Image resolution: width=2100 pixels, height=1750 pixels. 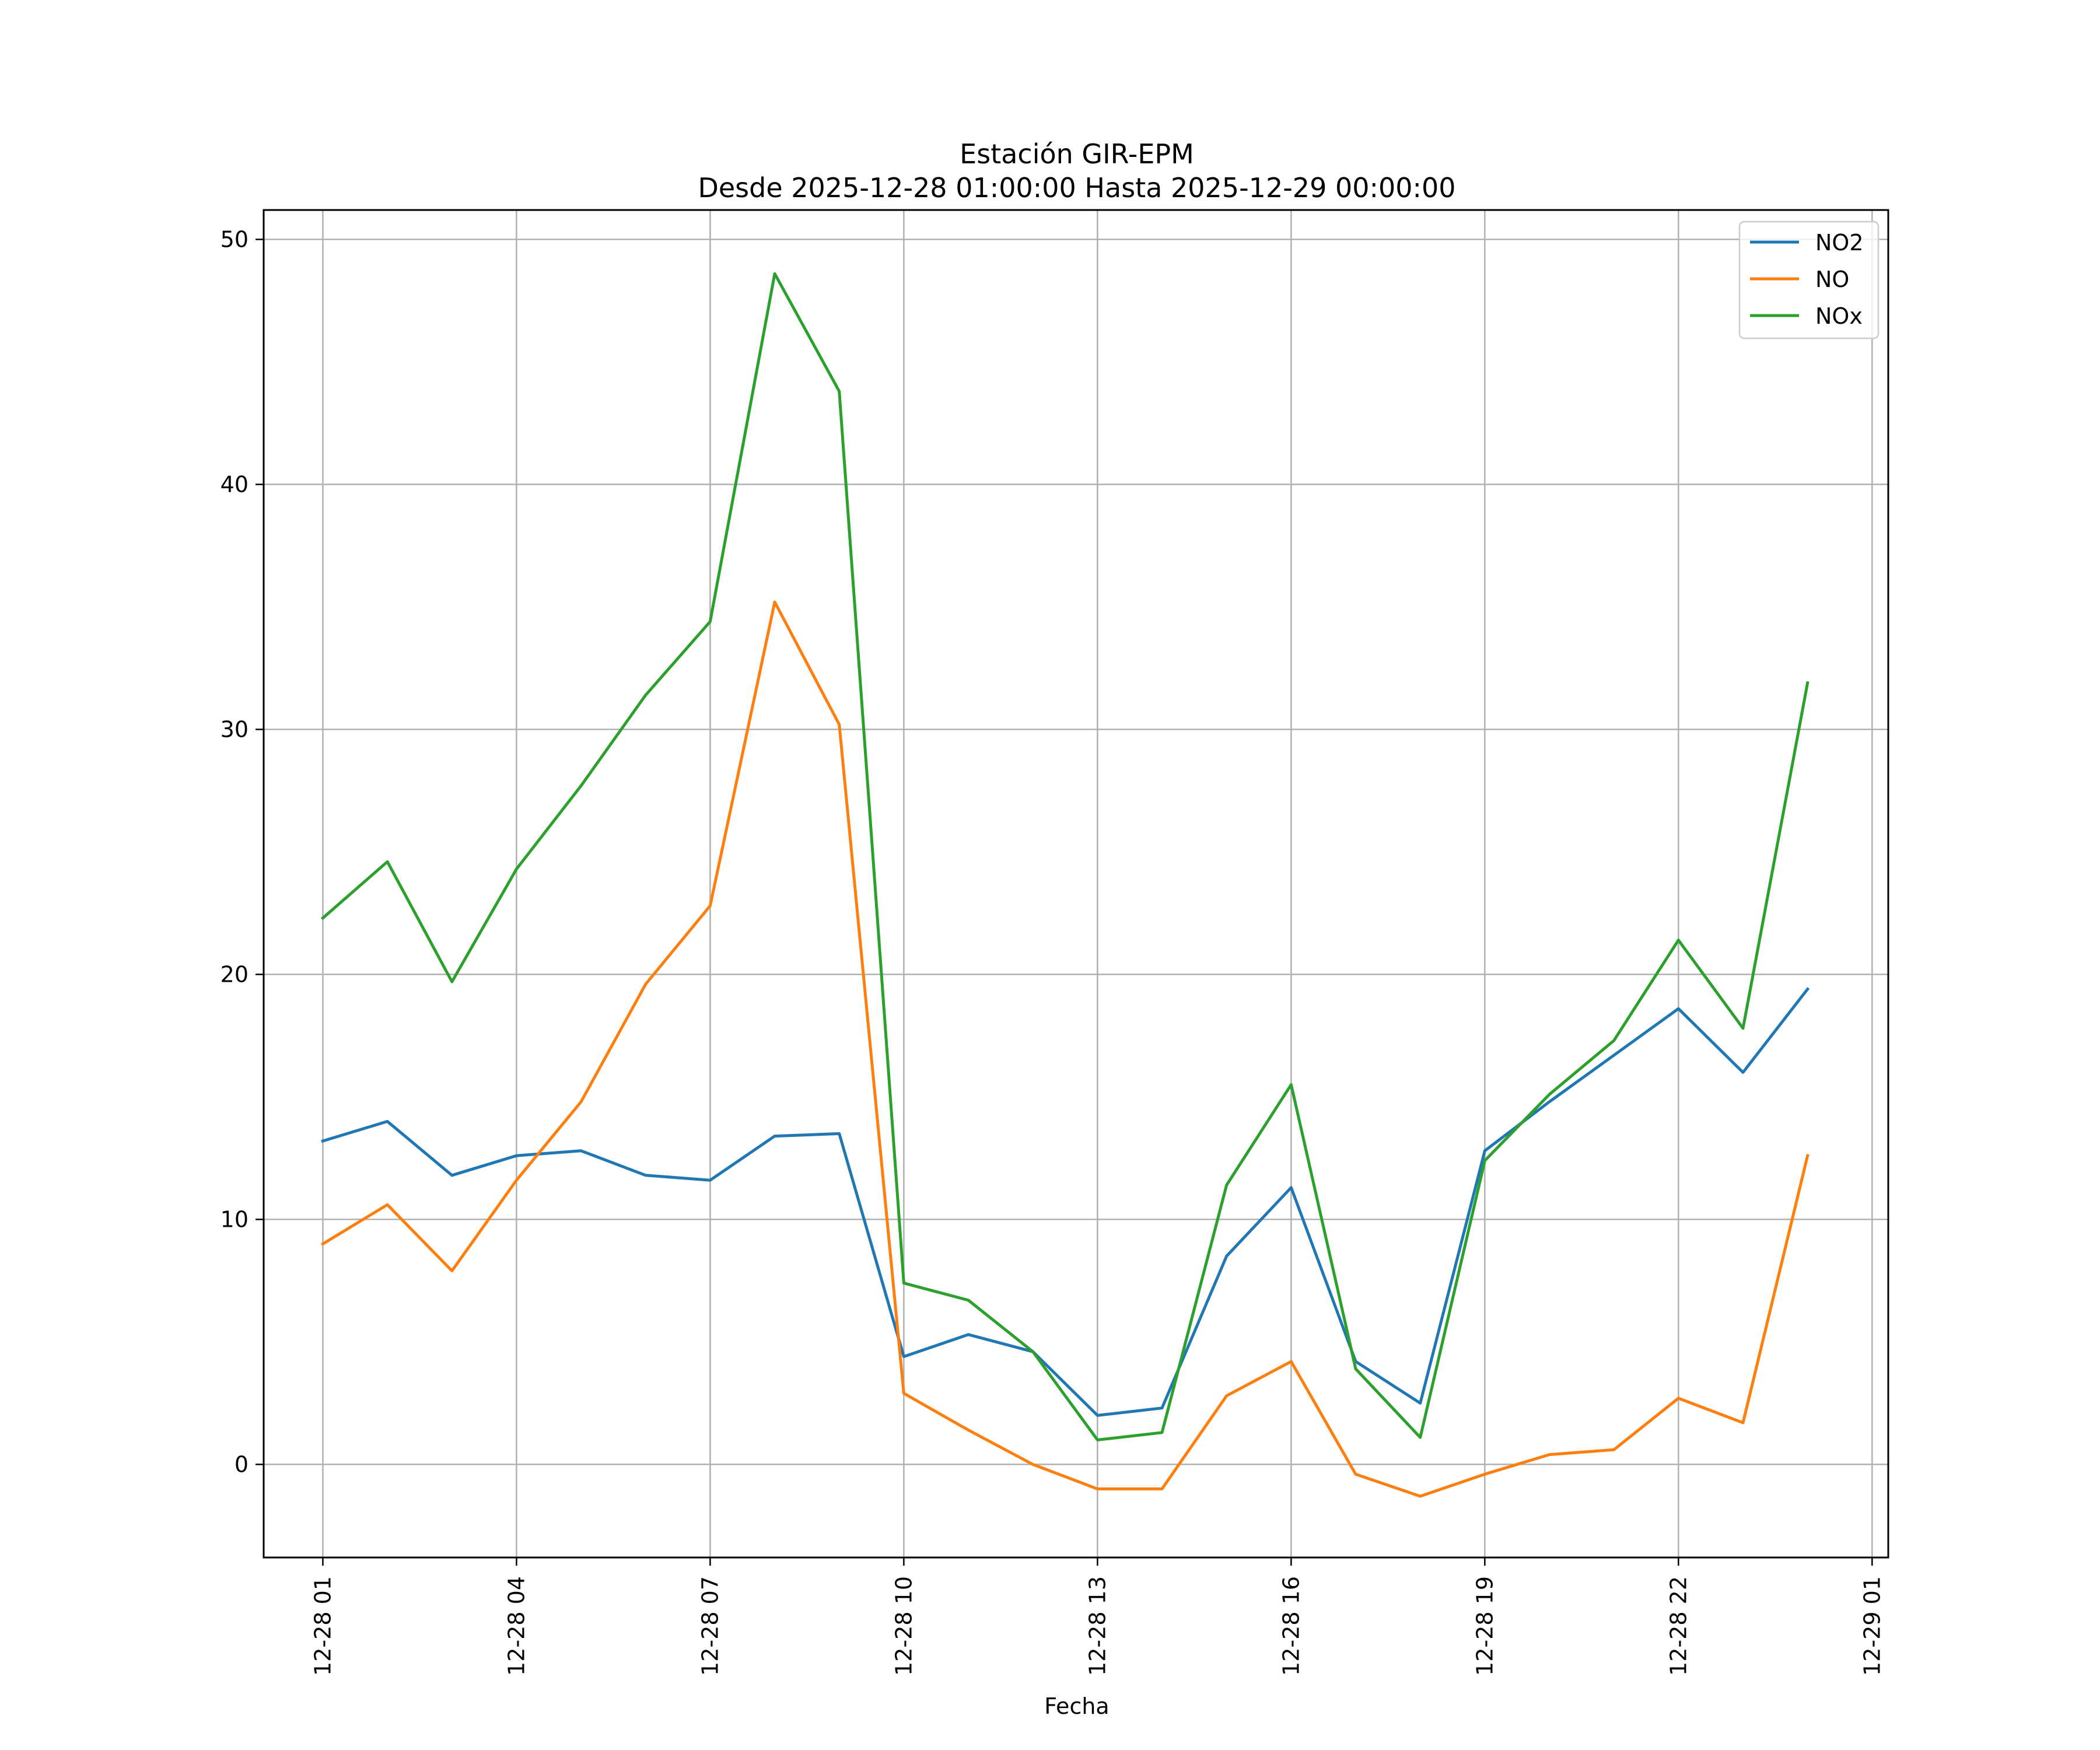 I want to click on x-tick-label: 12-28 19, so click(x=1484, y=1626).